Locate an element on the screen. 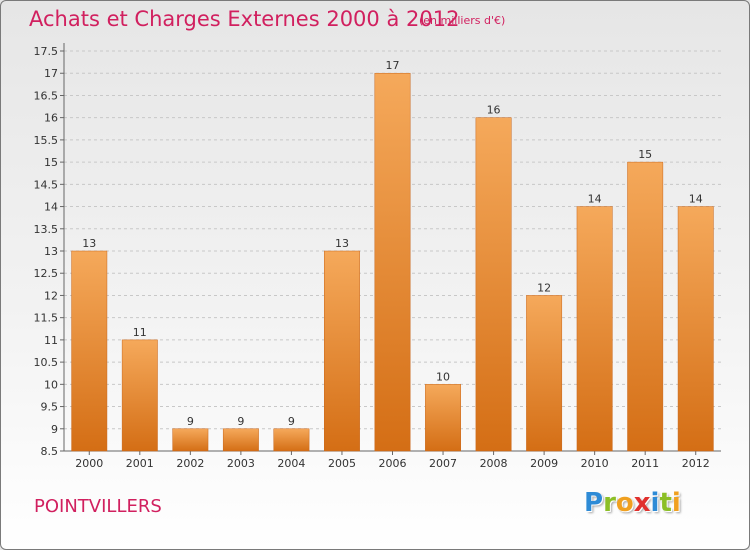  chart-subtitle: (en milliers d'€) is located at coordinates (462, 20).